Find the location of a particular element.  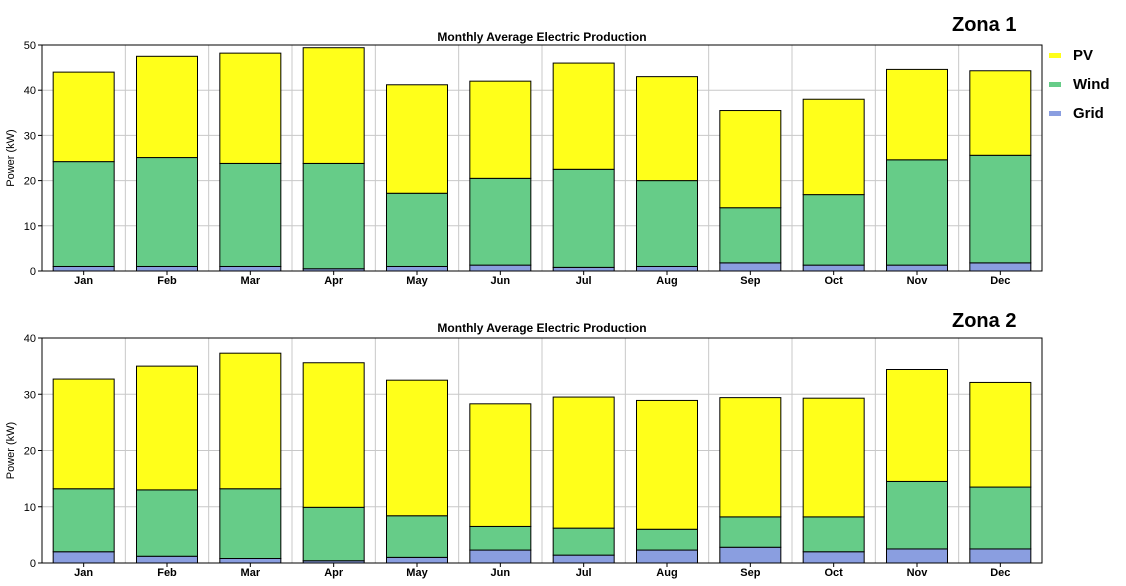

y-tick-label: 10 is located at coordinates (30, 227).